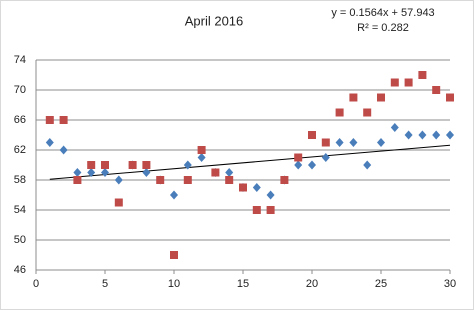  Describe the element at coordinates (381, 284) in the screenshot. I see `x-tick-label: 25` at that location.